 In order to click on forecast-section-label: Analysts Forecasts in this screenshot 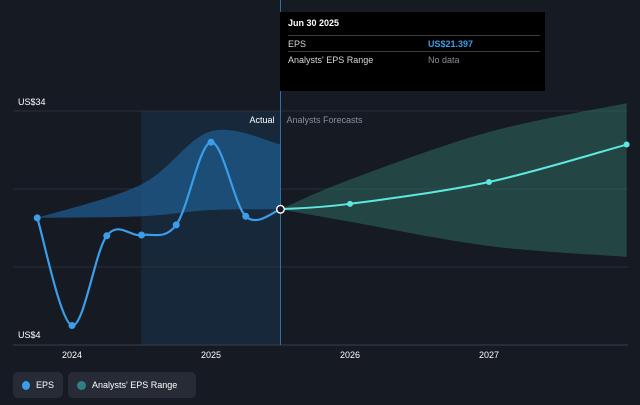, I will do `click(325, 120)`.